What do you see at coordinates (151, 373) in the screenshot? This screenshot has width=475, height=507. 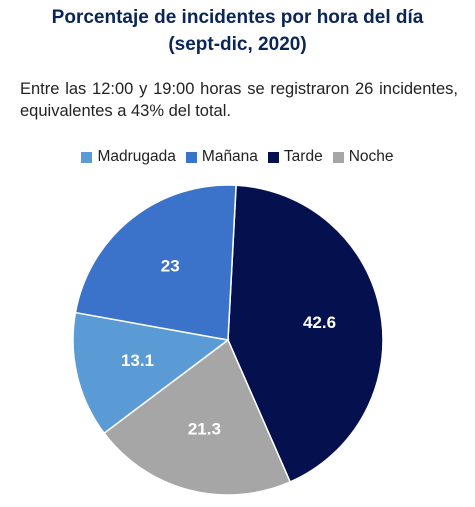 I see `pie-slice-madrugada` at bounding box center [151, 373].